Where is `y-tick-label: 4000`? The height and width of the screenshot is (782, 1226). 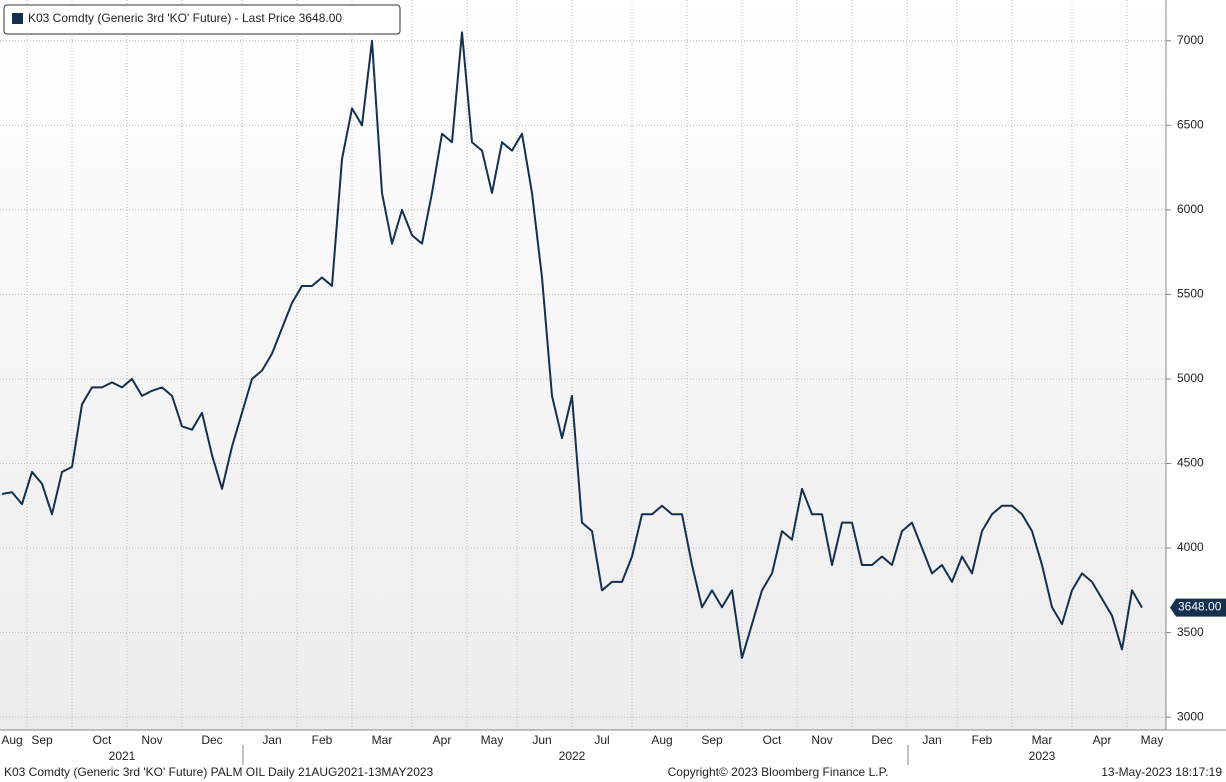
y-tick-label: 4000 is located at coordinates (1190, 547).